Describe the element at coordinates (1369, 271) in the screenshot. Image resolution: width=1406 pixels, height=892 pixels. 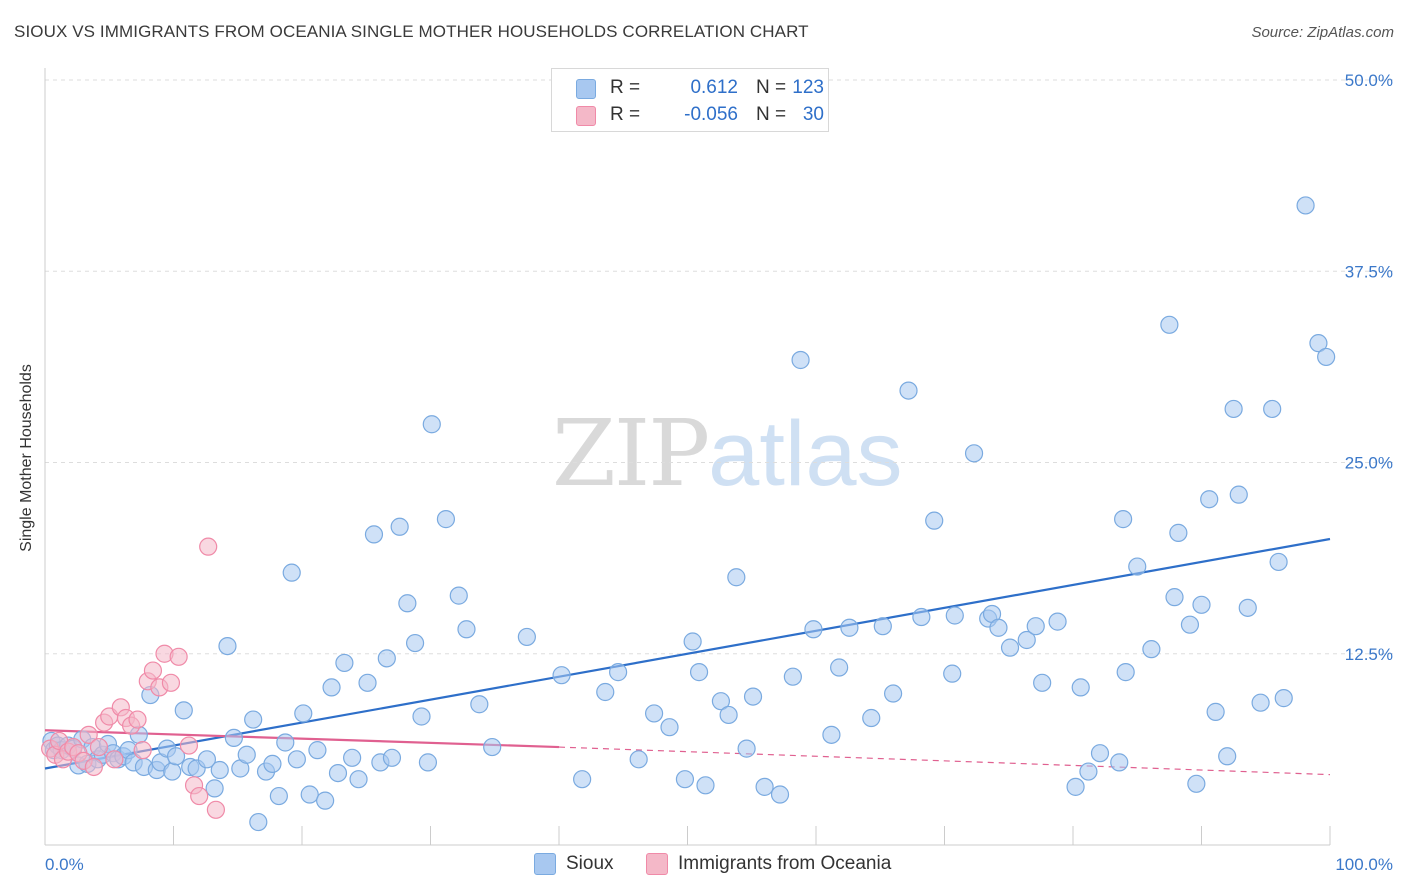
I see `y-tick-label: 37.5%` at that location.